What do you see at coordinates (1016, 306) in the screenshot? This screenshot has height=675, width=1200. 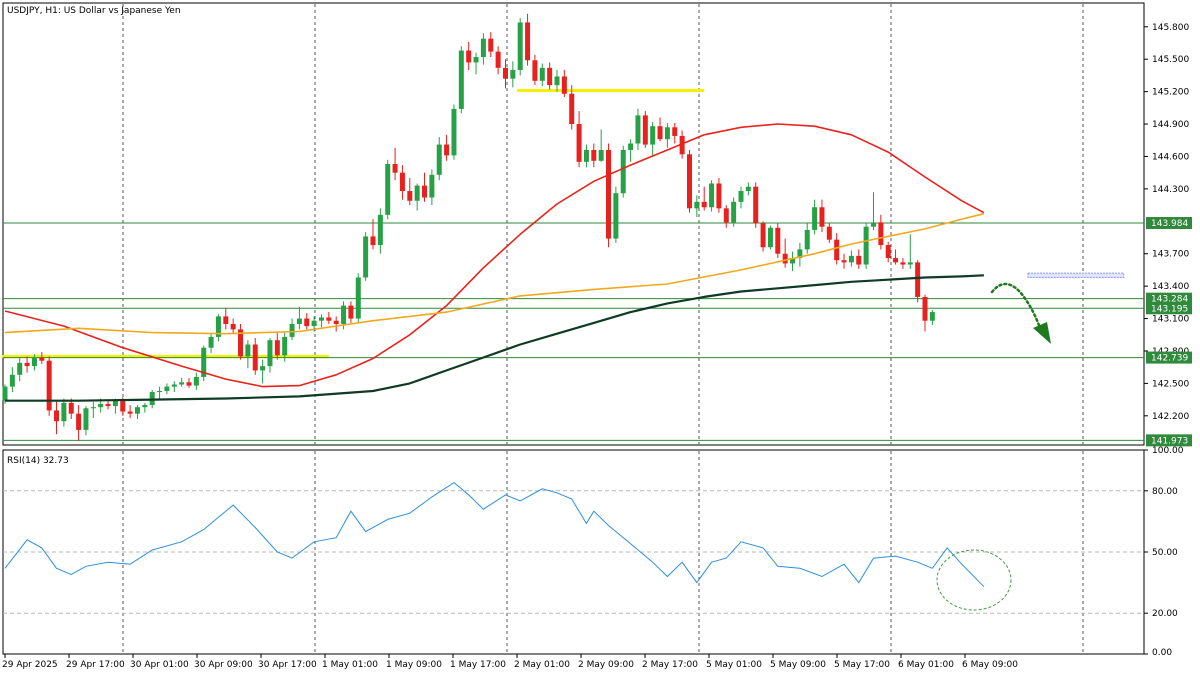 I see `forecast-path` at bounding box center [1016, 306].